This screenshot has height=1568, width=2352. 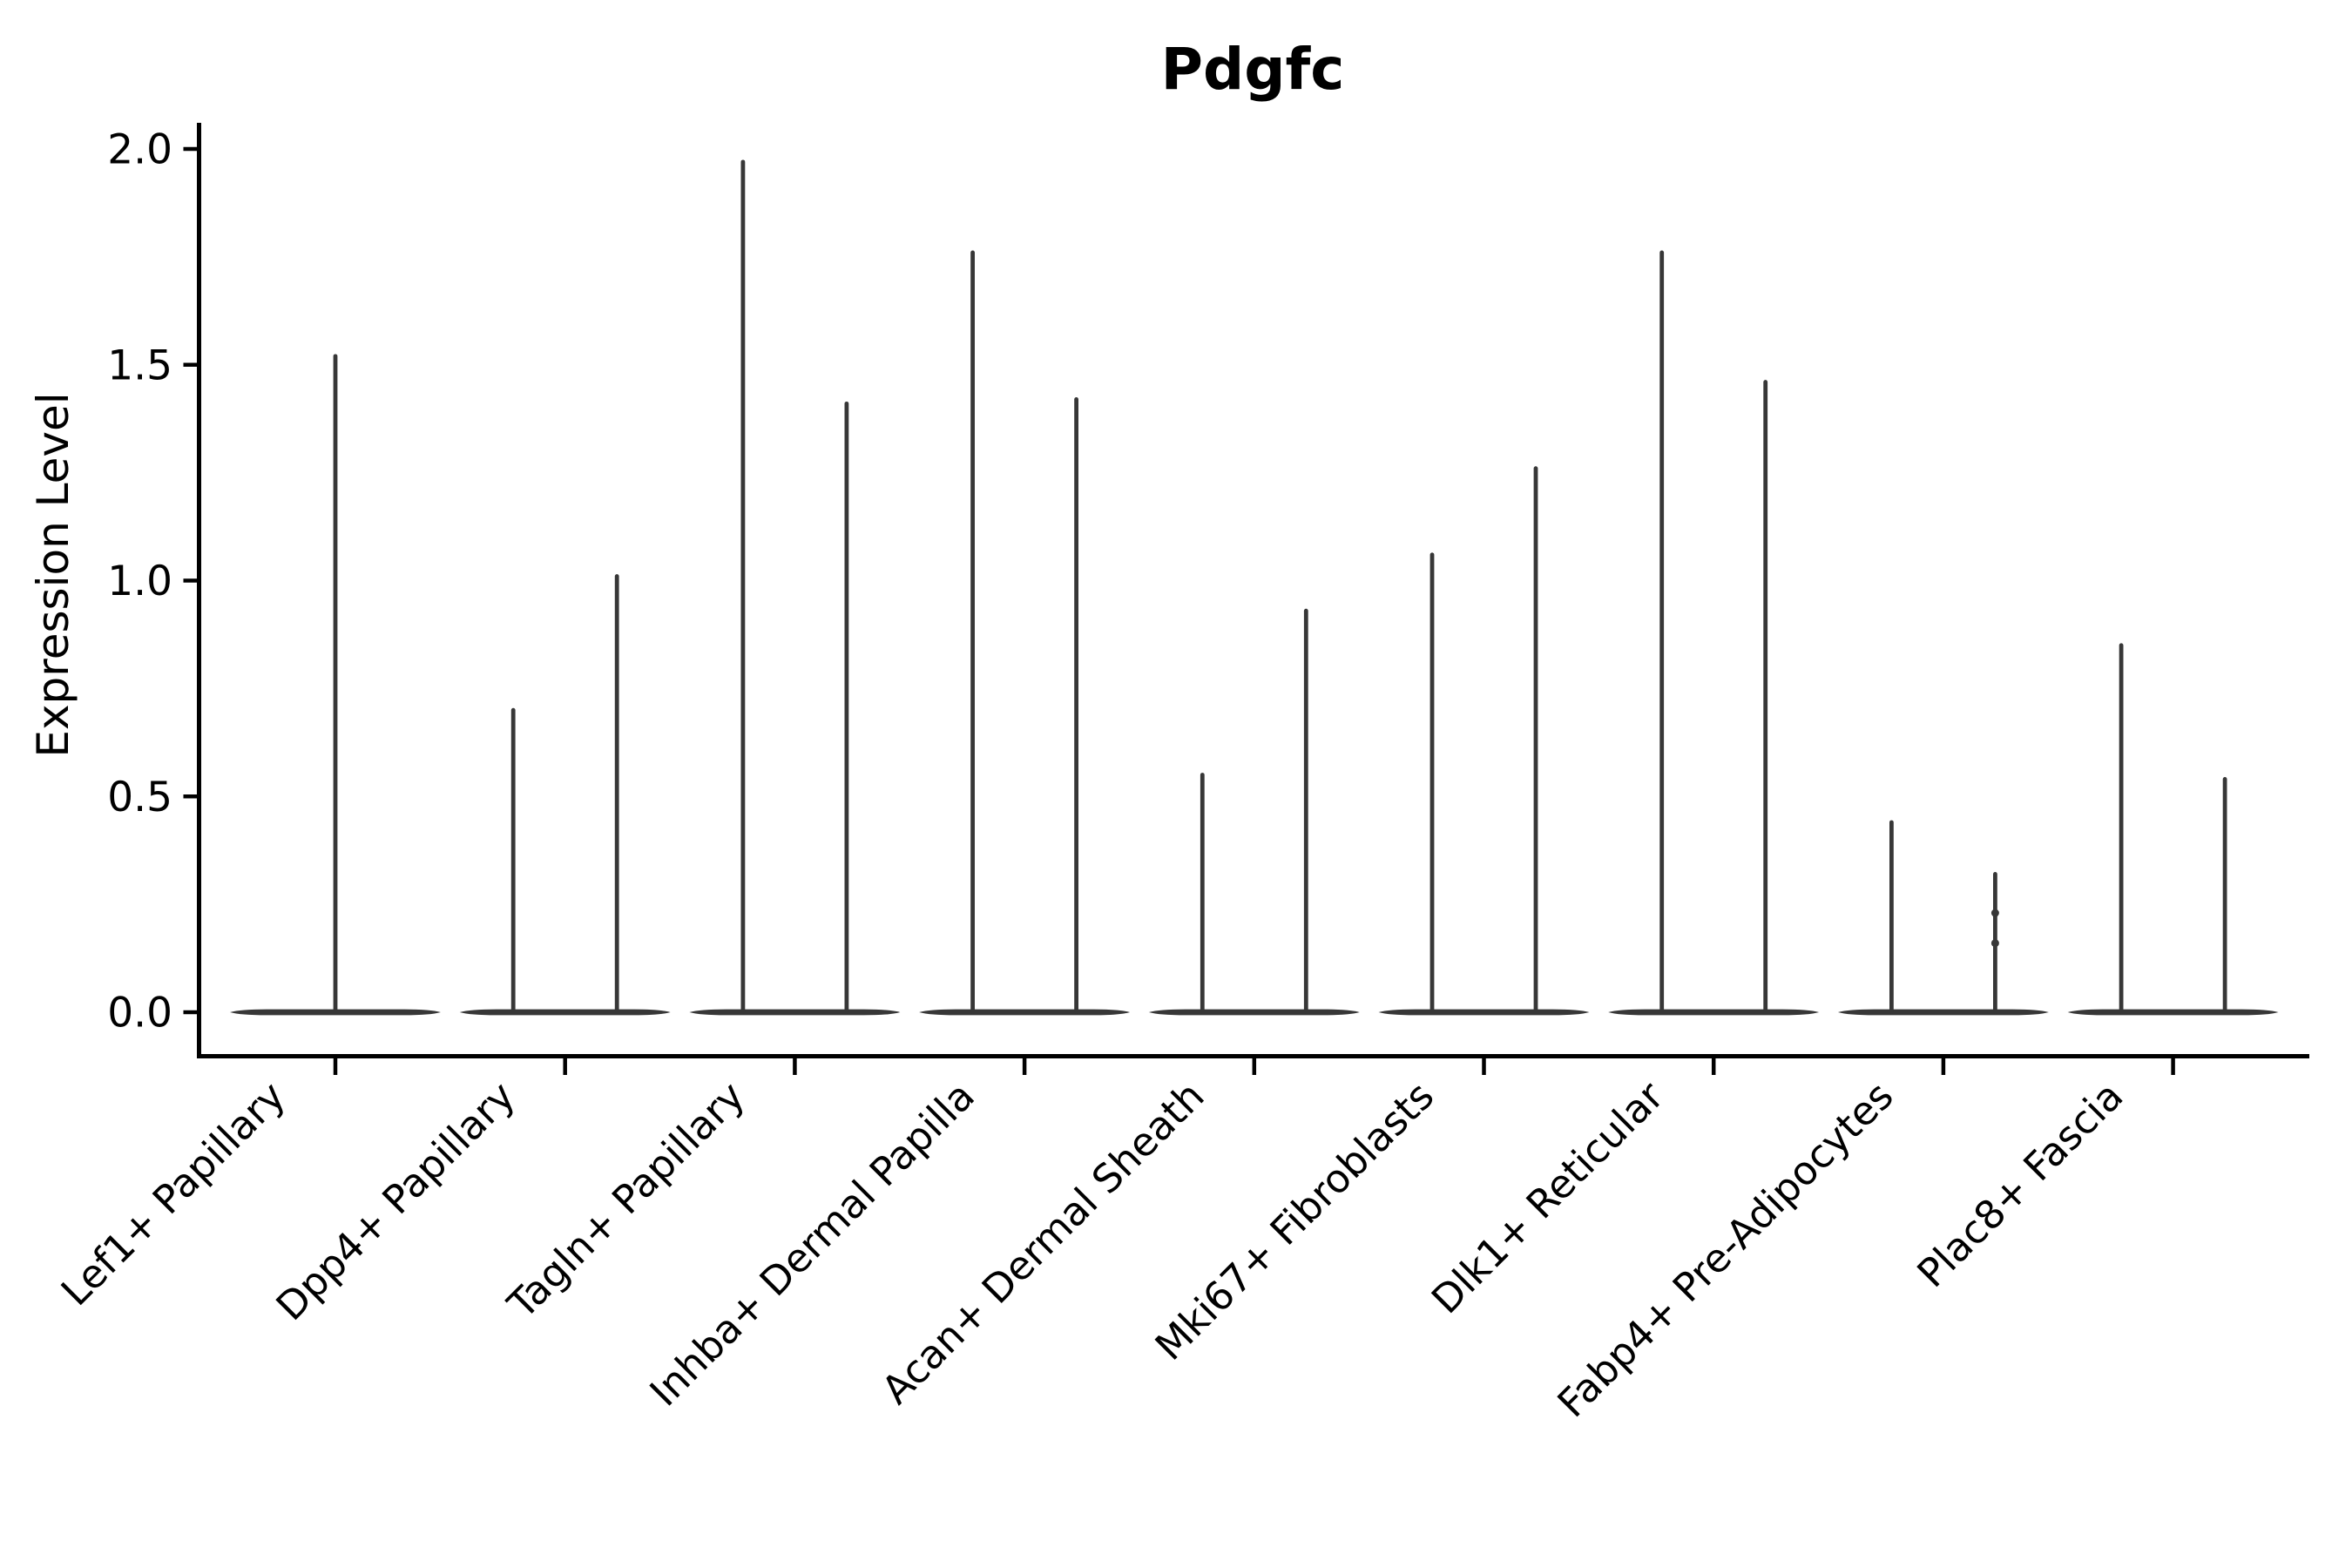 What do you see at coordinates (53, 574) in the screenshot?
I see `y-axis-title: Expression Level` at bounding box center [53, 574].